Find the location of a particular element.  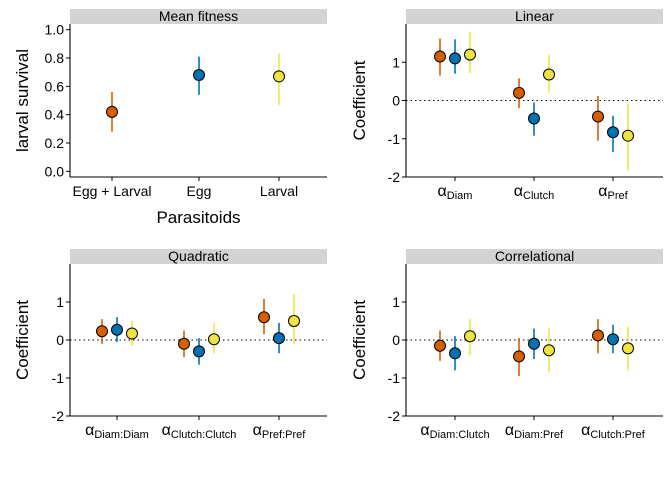

x-tick-label: Larval is located at coordinates (279, 191).